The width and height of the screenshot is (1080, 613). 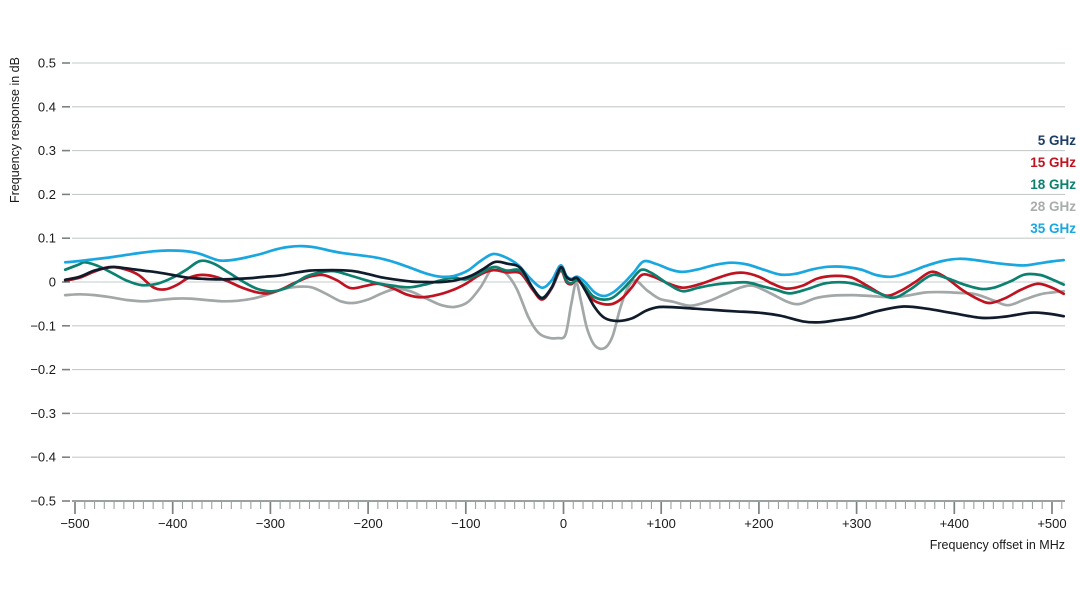 What do you see at coordinates (1053, 228) in the screenshot?
I see `legend-item-35-ghz: 35 GHz` at bounding box center [1053, 228].